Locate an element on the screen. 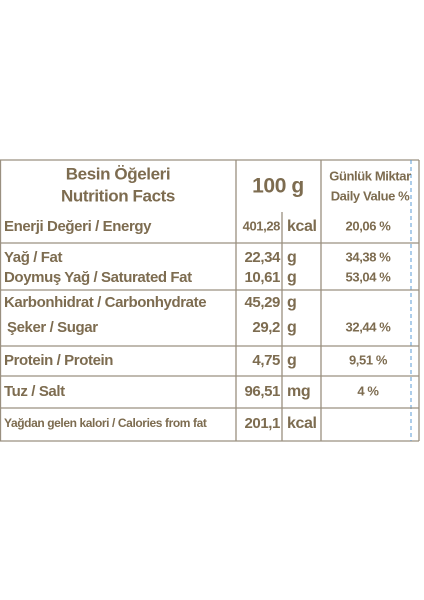 This screenshot has width=424, height=600. daily-value: 20,06 % is located at coordinates (369, 225).